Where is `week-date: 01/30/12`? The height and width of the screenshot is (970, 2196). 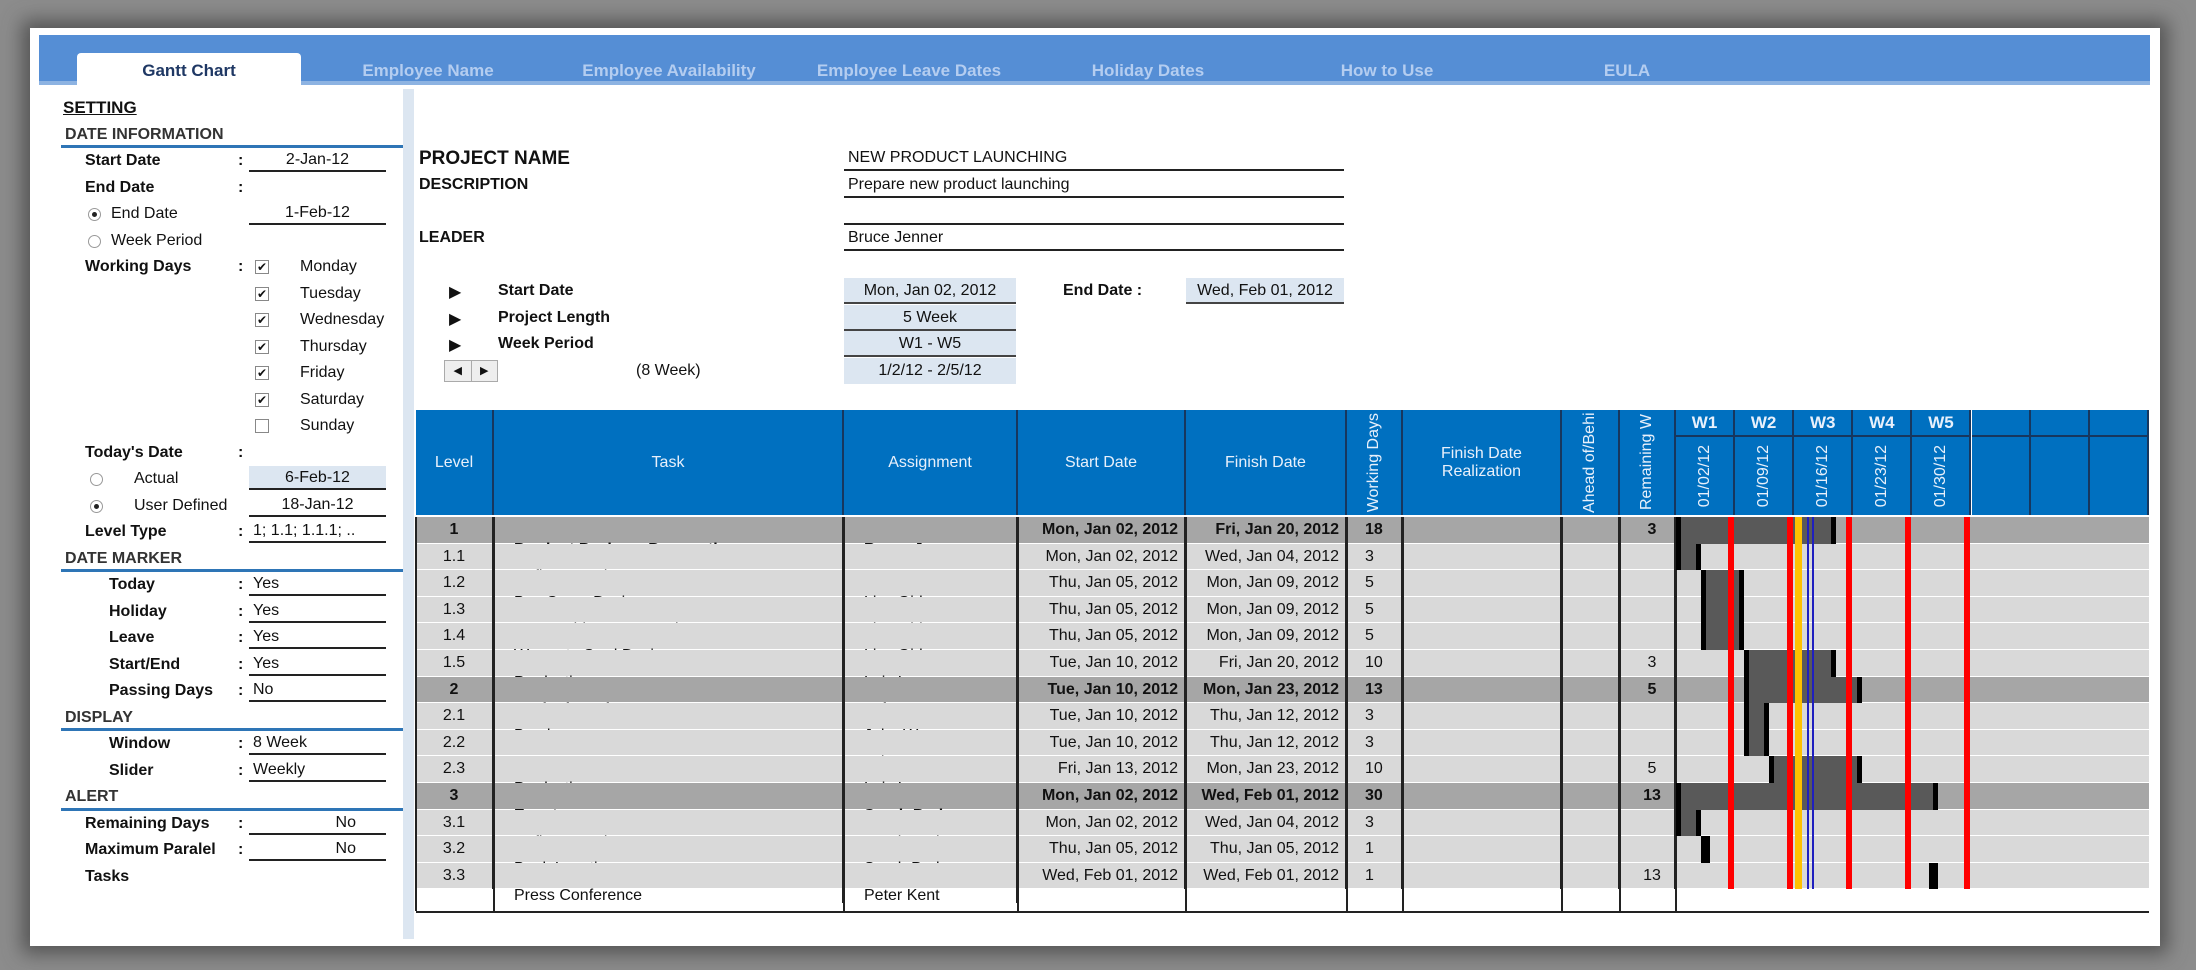
week-date: 01/30/12 is located at coordinates (1942, 476).